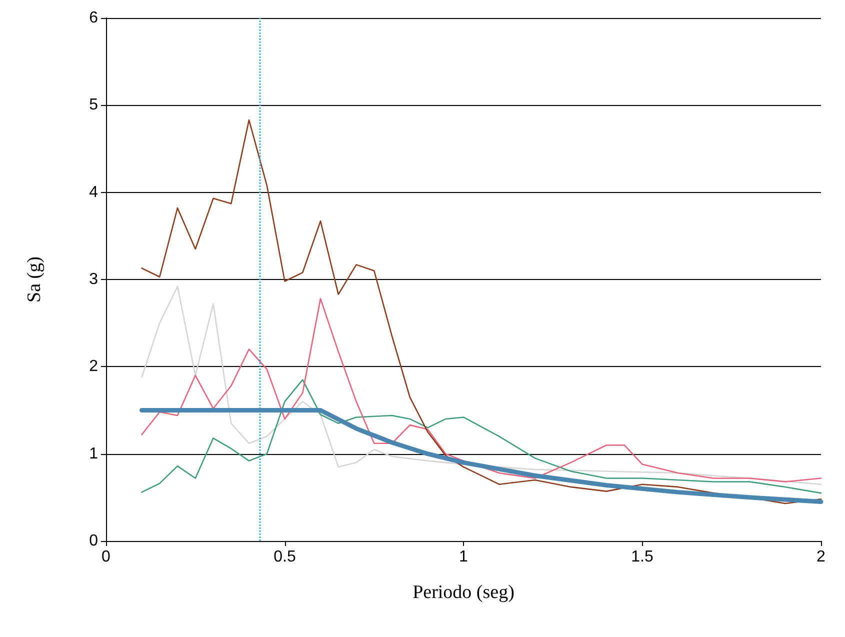 Image resolution: width=845 pixels, height=637 pixels. I want to click on x-axis-title: Periodo (seg), so click(463, 592).